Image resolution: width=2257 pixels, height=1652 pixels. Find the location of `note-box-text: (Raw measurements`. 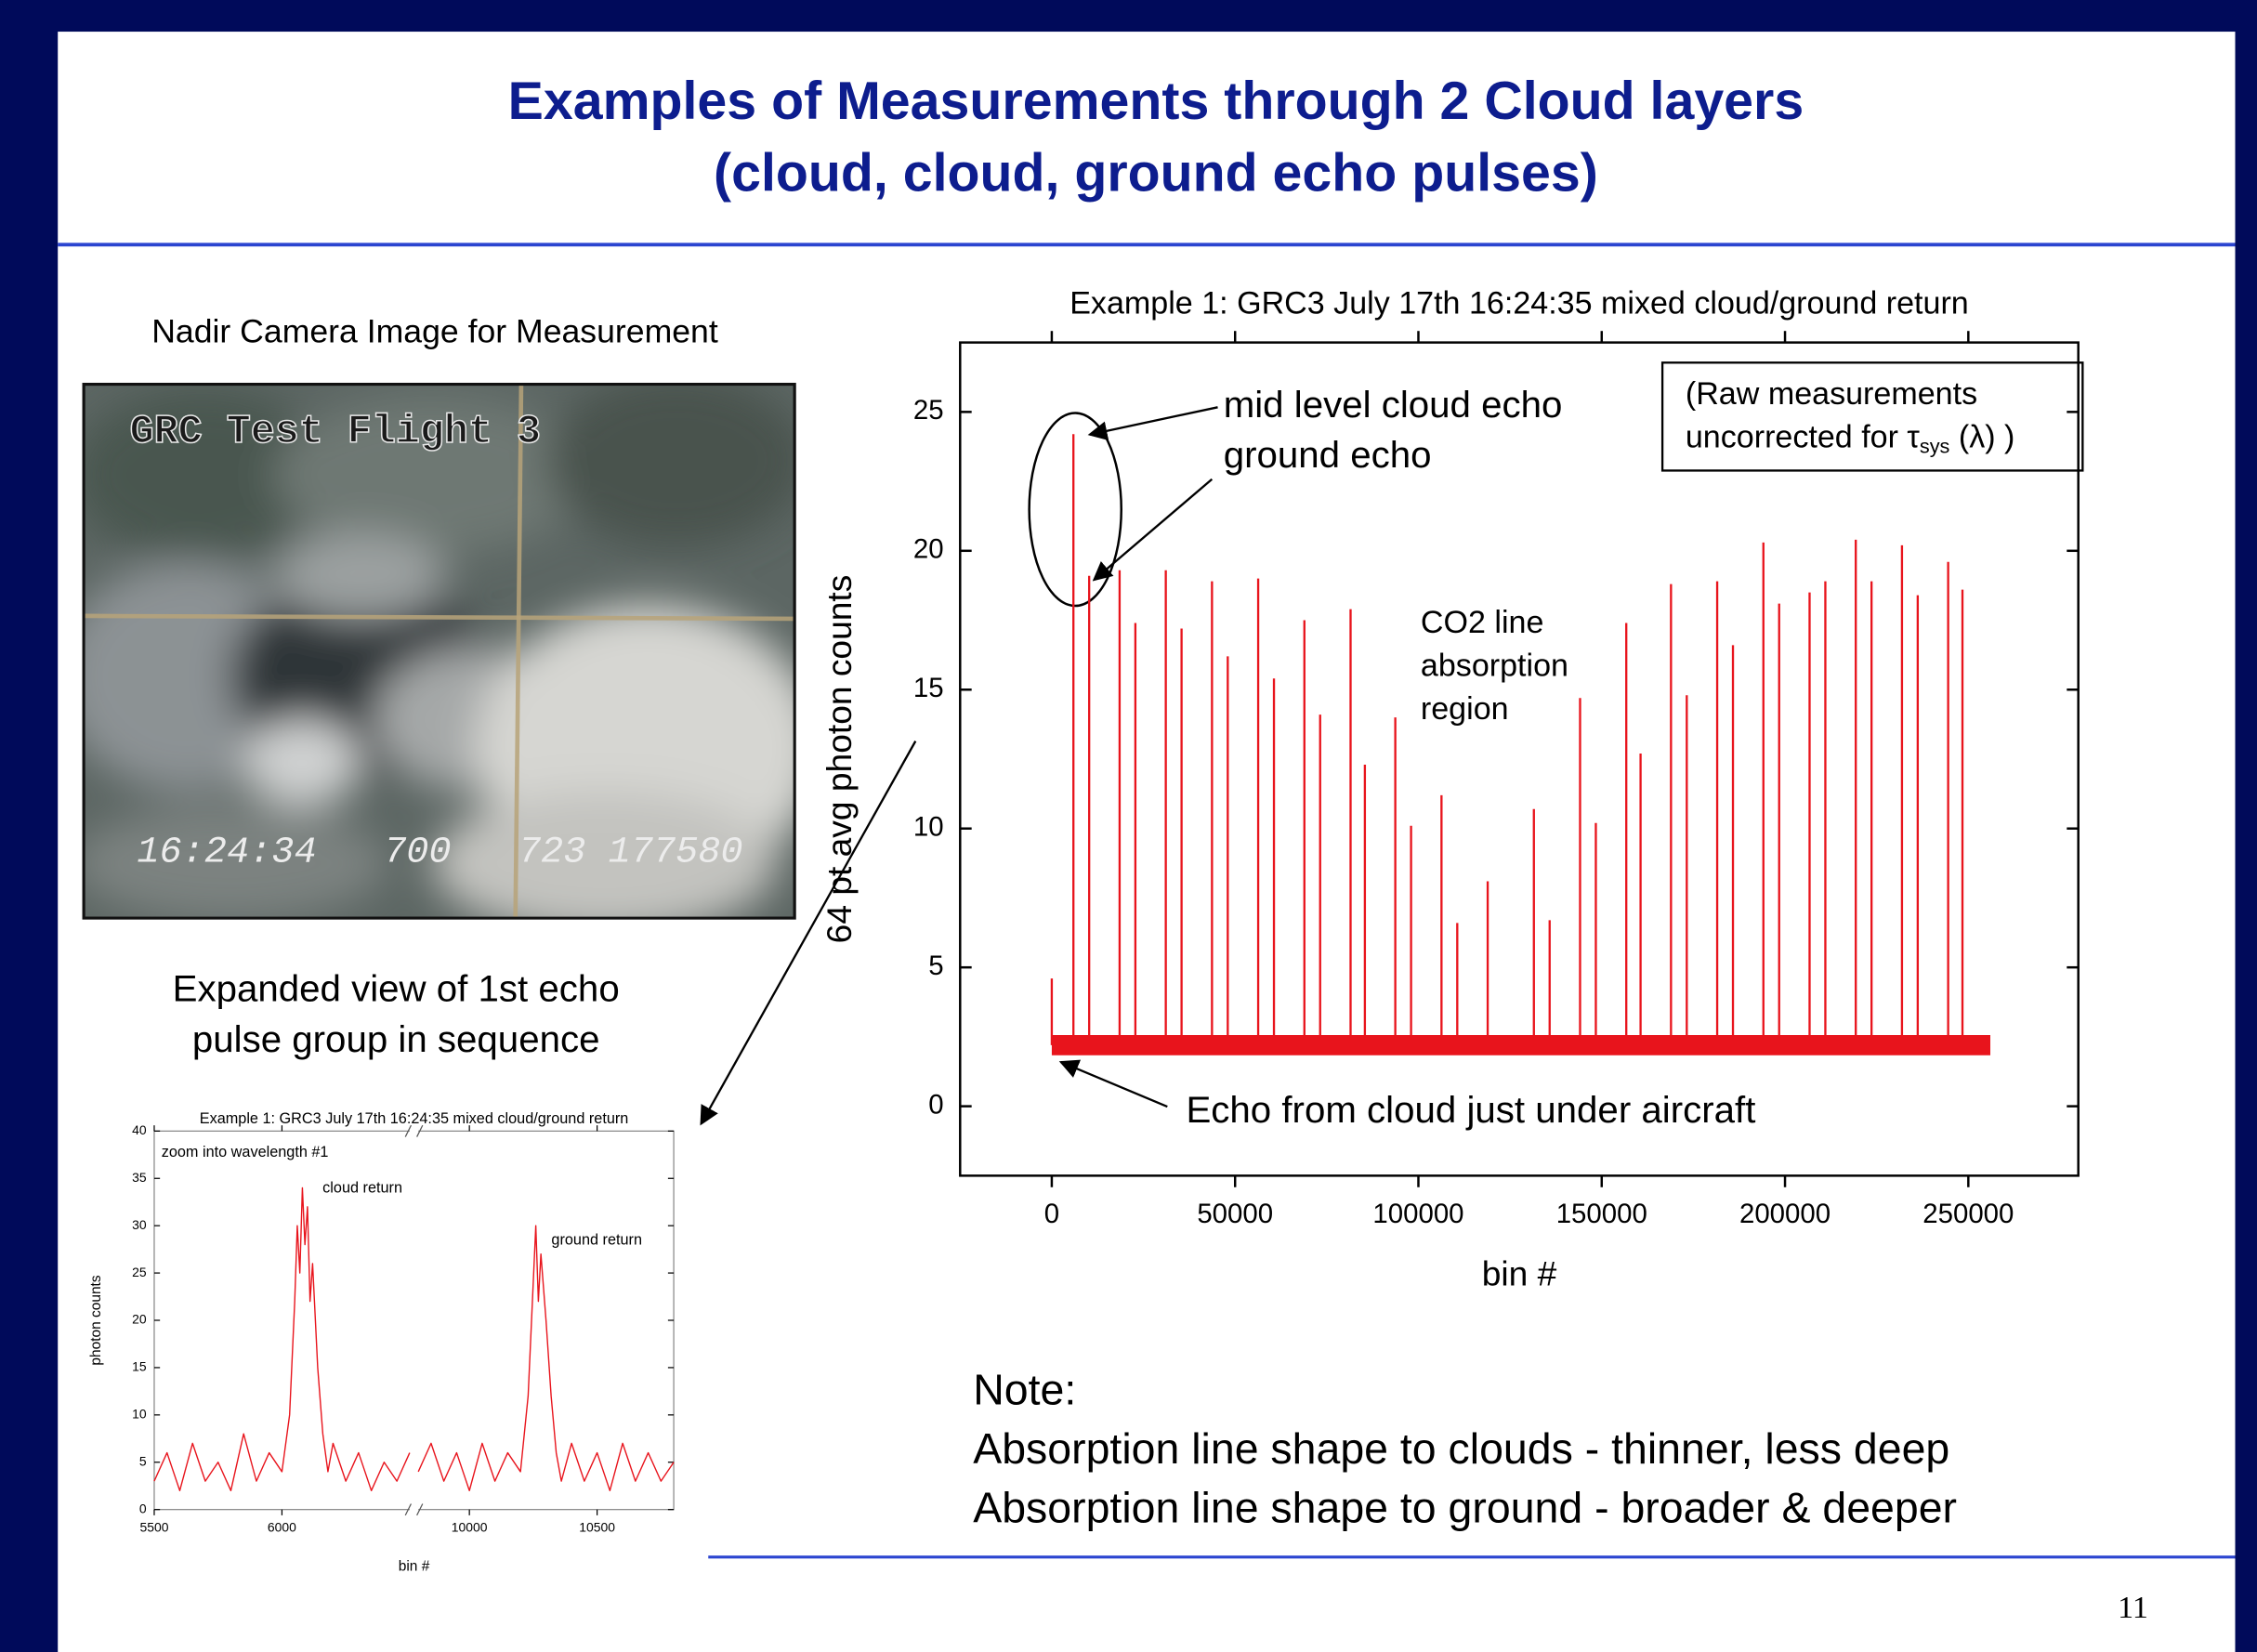

note-box-text: (Raw measurements is located at coordinates (1831, 394).